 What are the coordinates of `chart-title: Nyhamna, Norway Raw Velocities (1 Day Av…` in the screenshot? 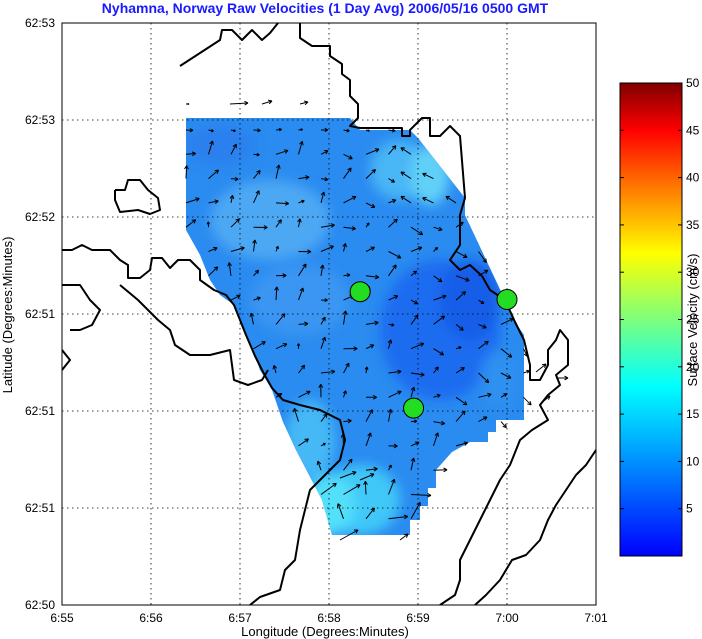 It's located at (325, 8).